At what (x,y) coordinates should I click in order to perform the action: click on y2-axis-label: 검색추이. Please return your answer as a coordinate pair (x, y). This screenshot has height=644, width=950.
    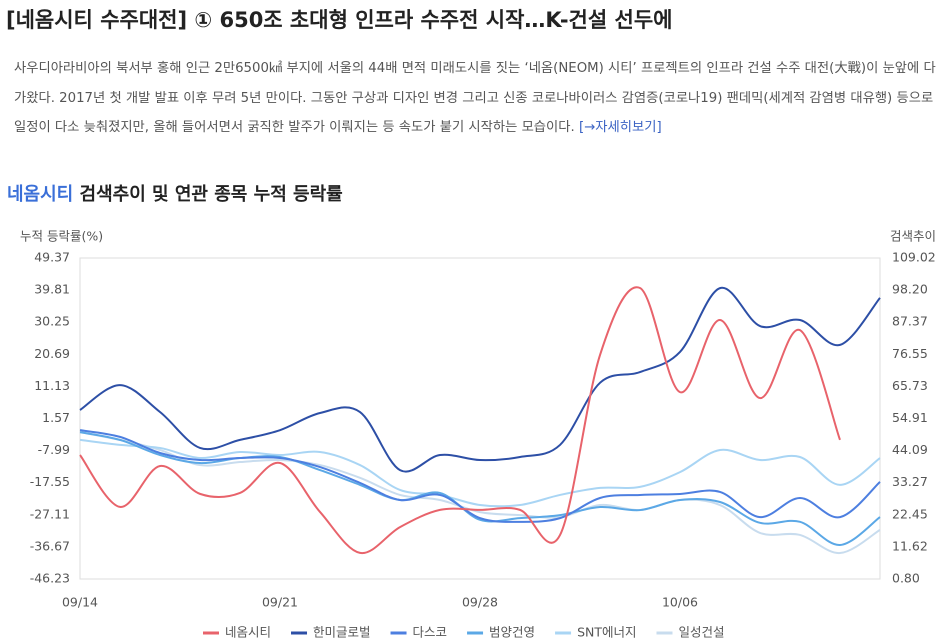
    Looking at the image, I should click on (913, 236).